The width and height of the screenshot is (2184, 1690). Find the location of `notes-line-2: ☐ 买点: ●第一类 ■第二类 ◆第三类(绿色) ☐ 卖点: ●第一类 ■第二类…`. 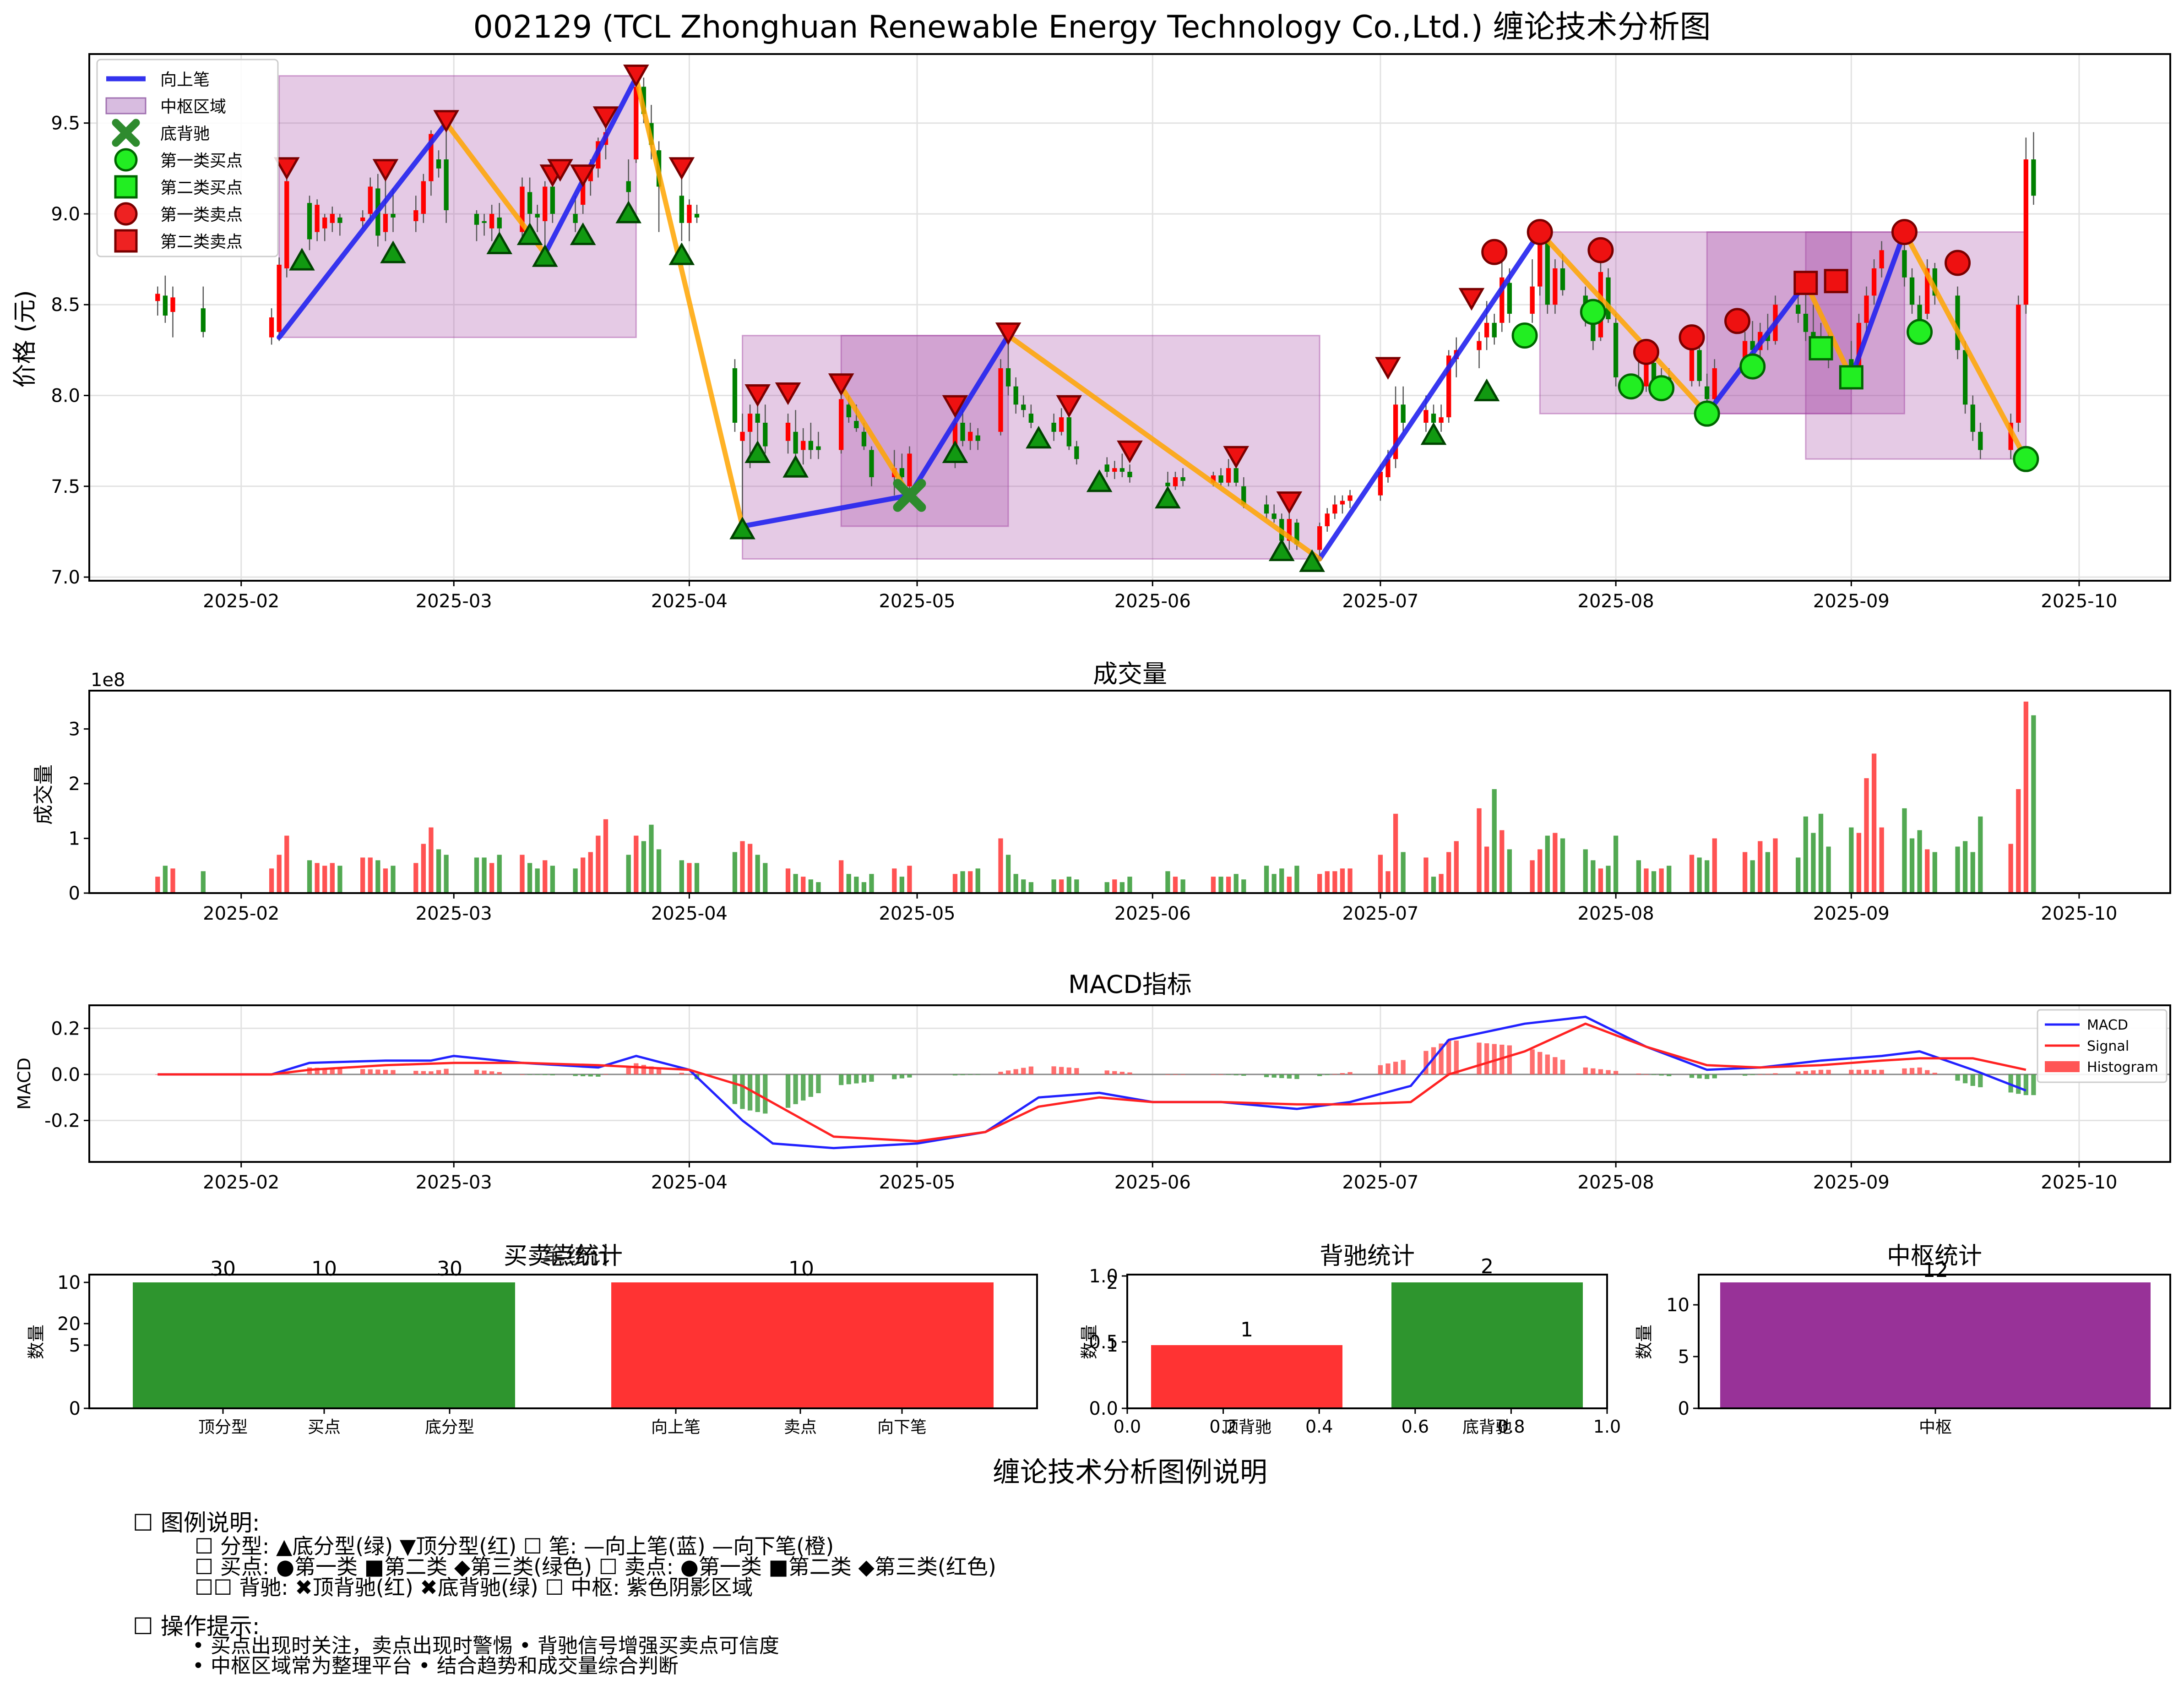

notes-line-2: ☐ 买点: ●第一类 ■第二类 ◆第三类(绿色) ☐ 卖点: ●第一类 ■第二类… is located at coordinates (595, 1566).